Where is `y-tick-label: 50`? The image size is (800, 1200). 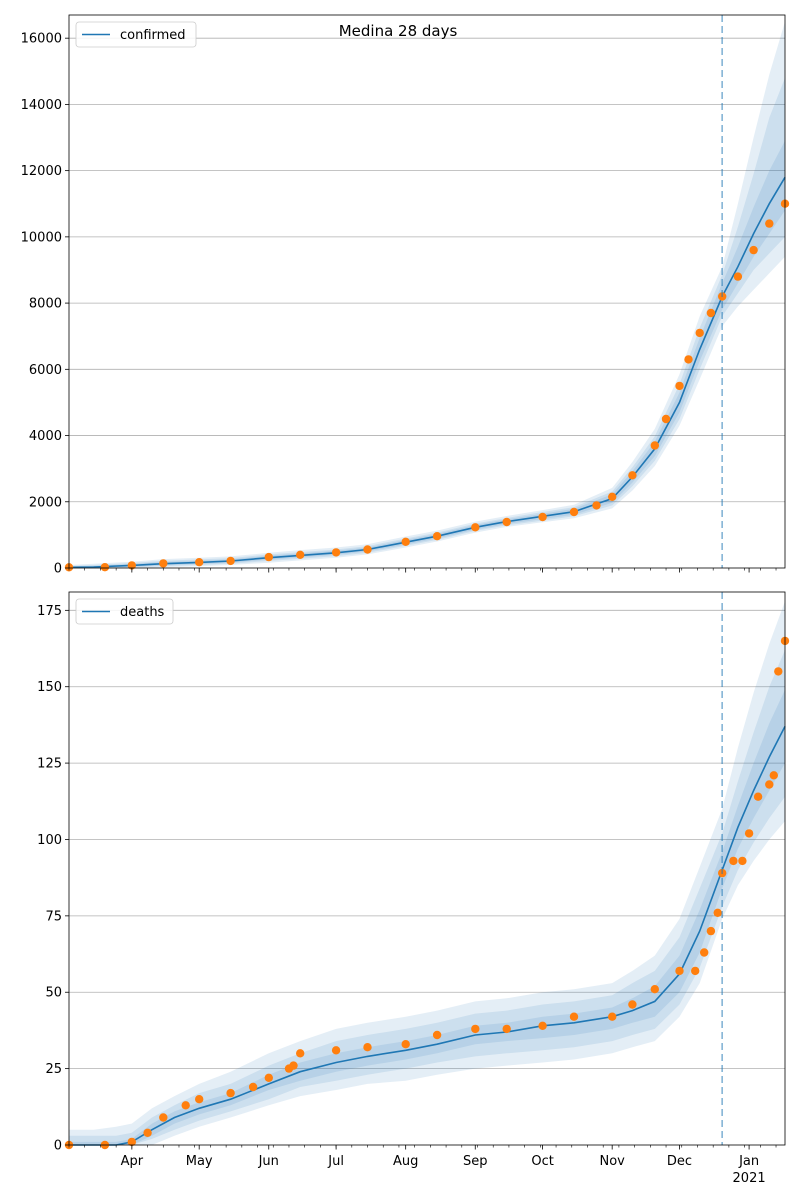
y-tick-label: 50 is located at coordinates (53, 993).